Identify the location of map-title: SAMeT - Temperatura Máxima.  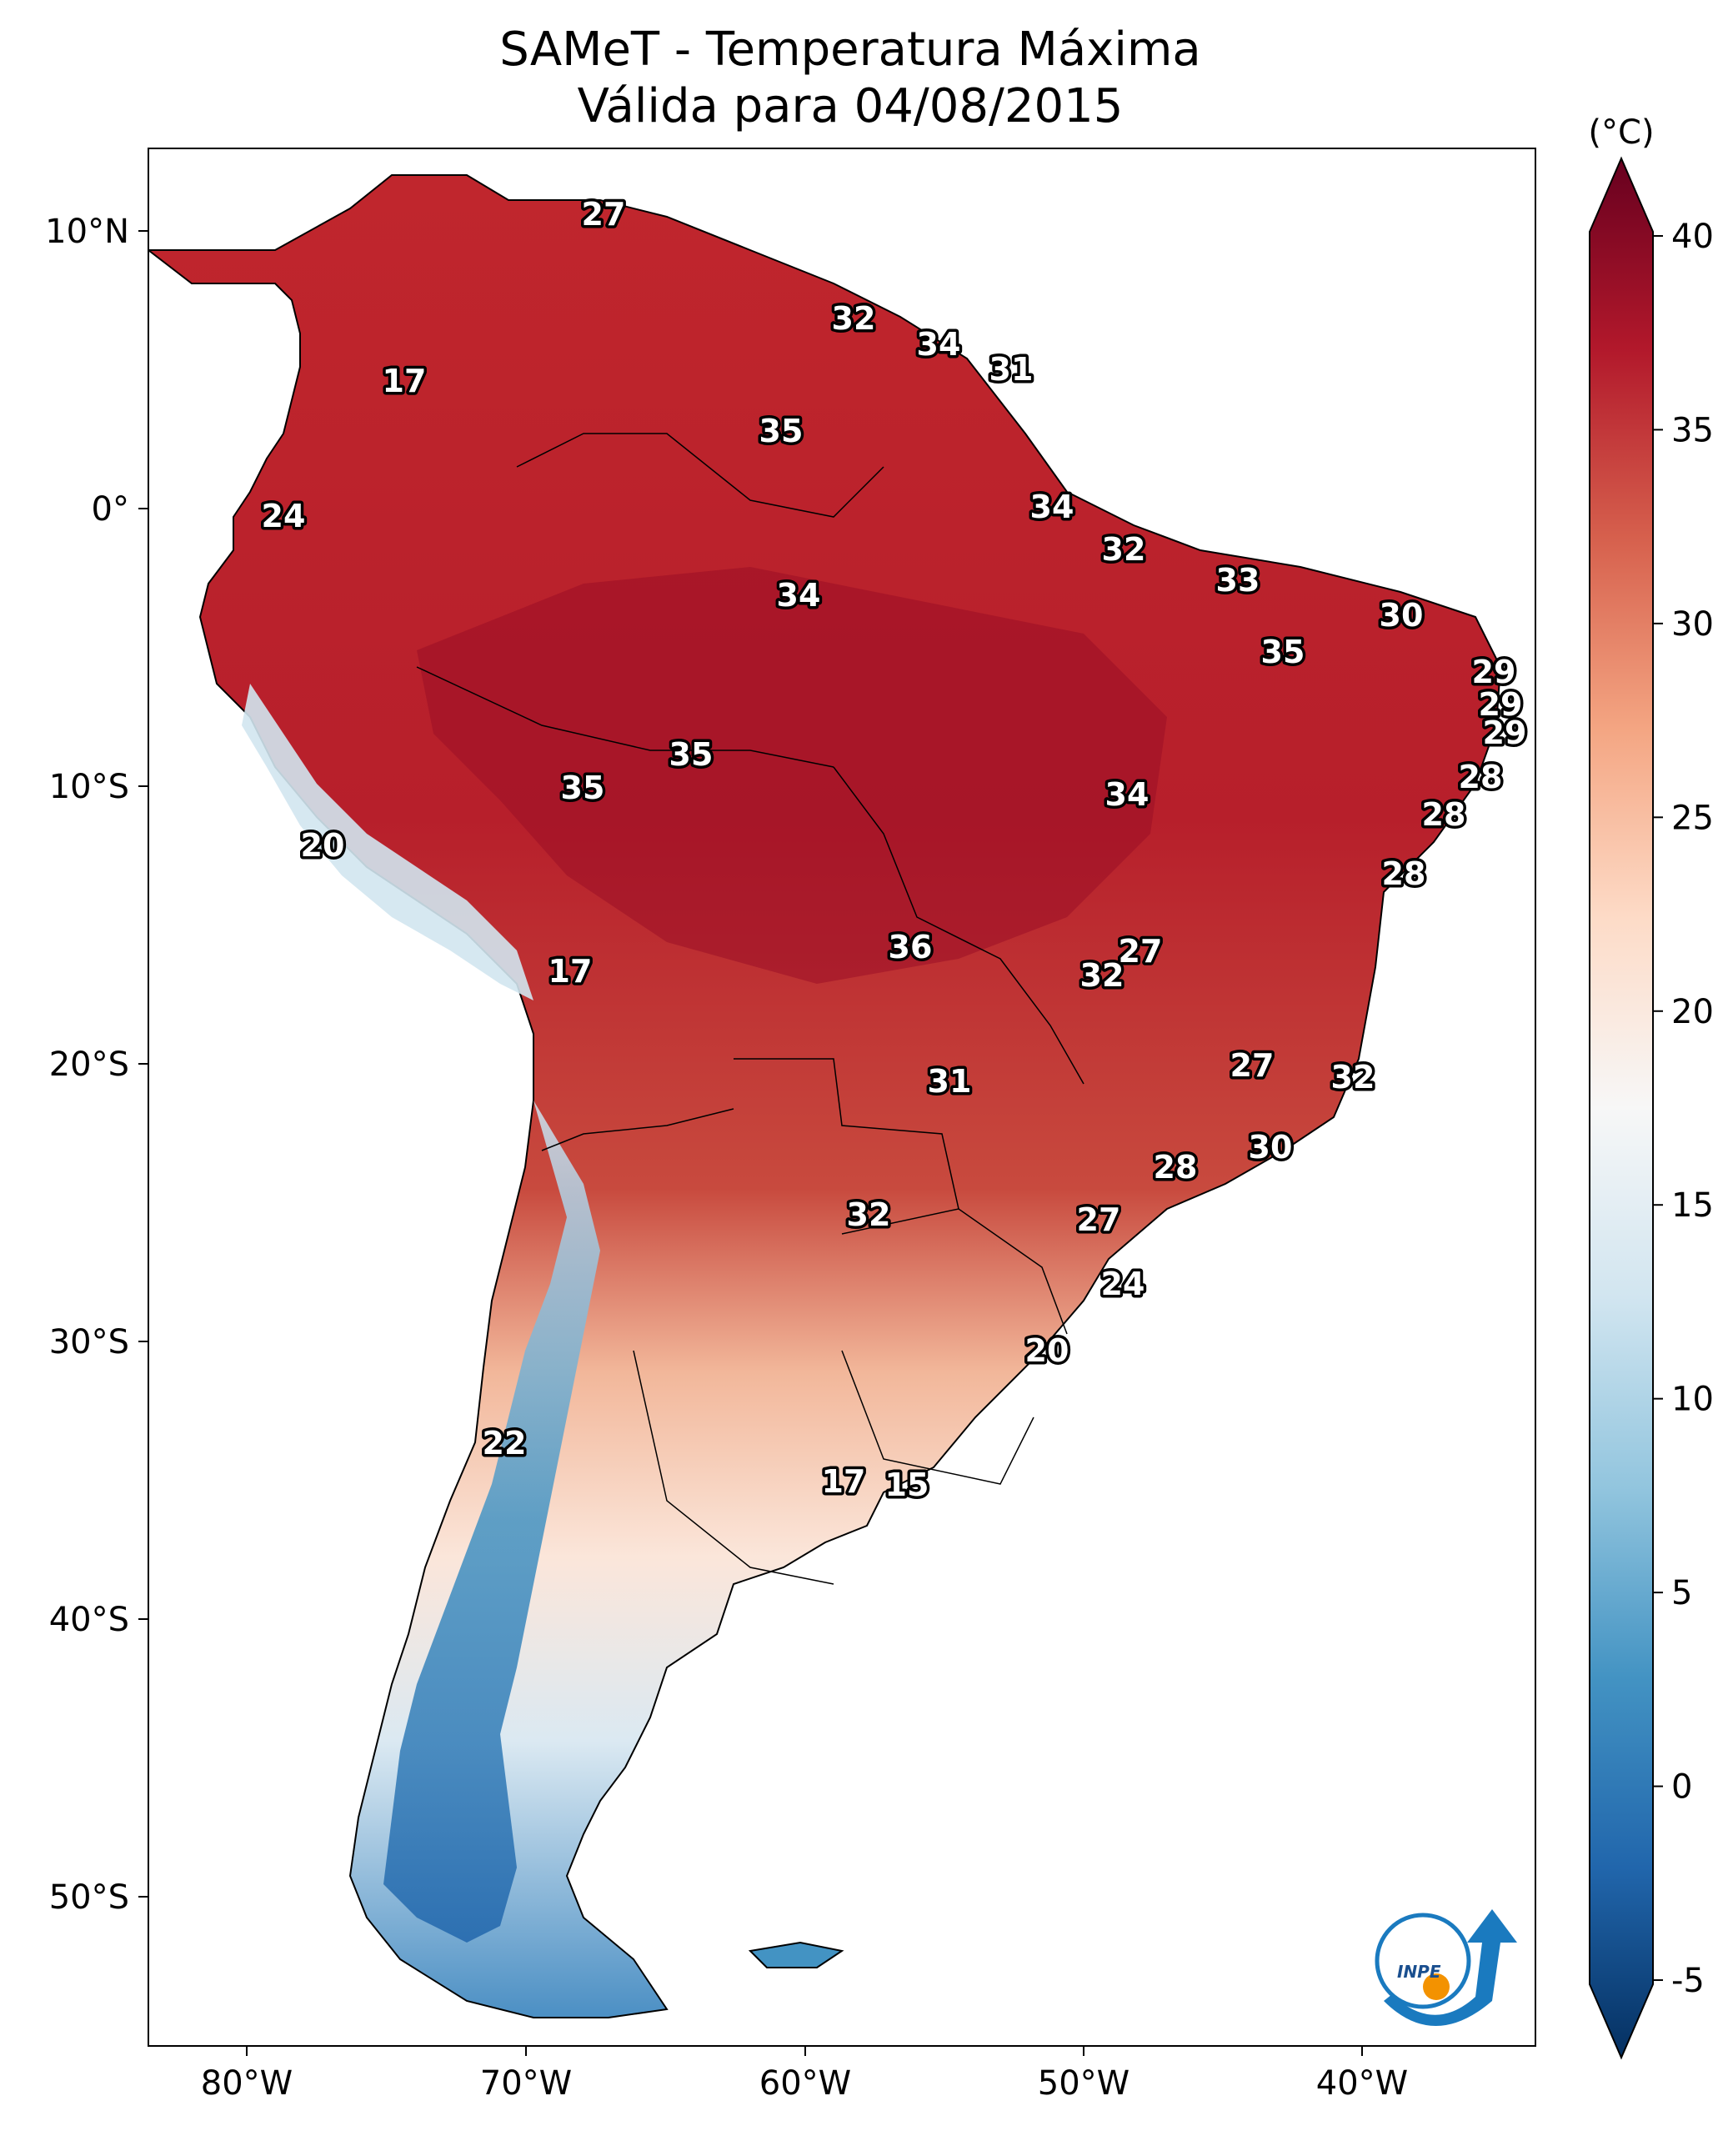
(850, 50).